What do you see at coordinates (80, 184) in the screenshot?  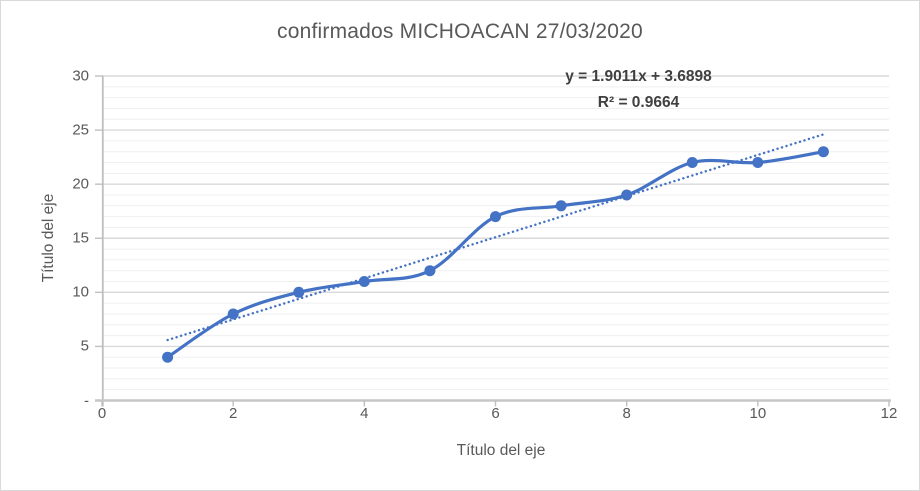 I see `y-tick-label: 20` at bounding box center [80, 184].